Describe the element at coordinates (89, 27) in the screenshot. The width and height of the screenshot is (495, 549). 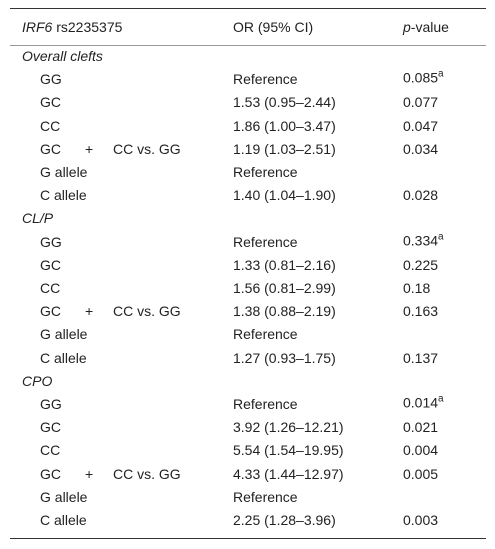
I see `snp: rs2235375` at that location.